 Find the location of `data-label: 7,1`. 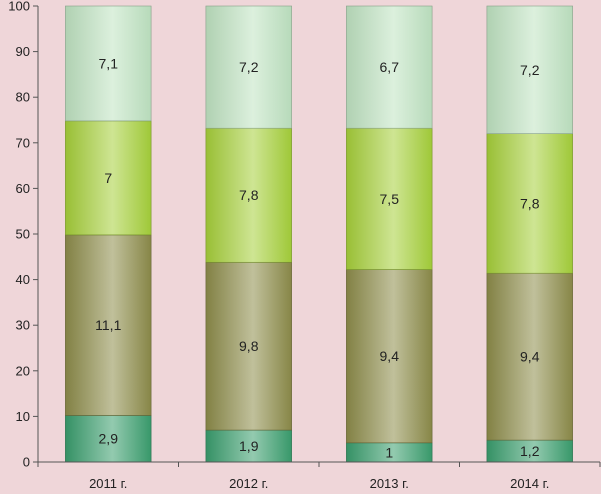

data-label: 7,1 is located at coordinates (109, 63).